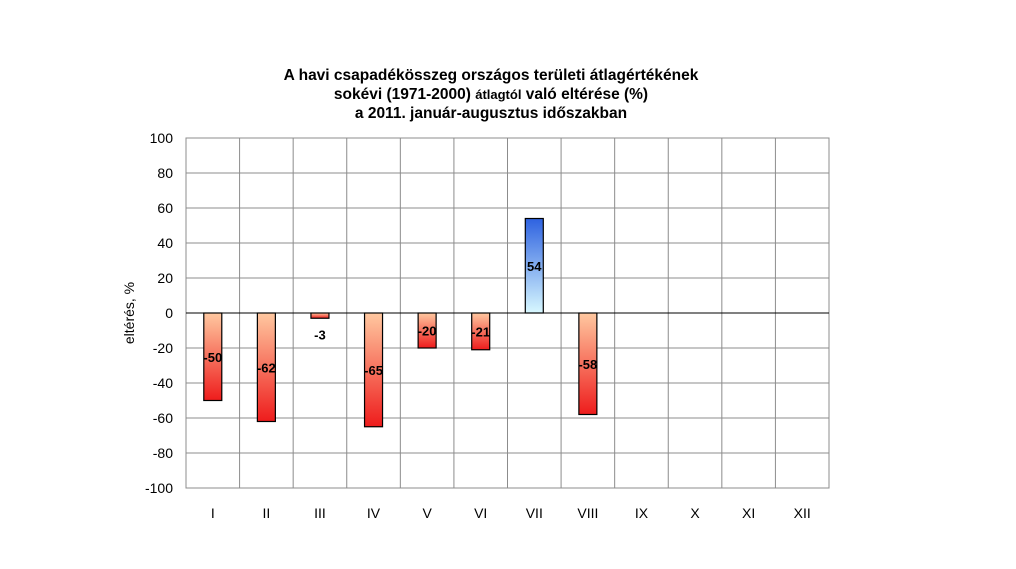 This screenshot has width=1016, height=569. Describe the element at coordinates (427, 513) in the screenshot. I see `x-tick-label: V` at that location.